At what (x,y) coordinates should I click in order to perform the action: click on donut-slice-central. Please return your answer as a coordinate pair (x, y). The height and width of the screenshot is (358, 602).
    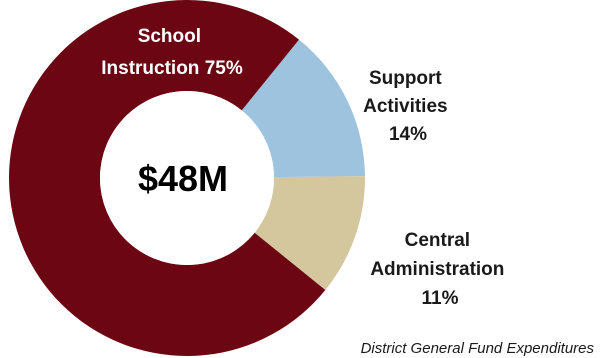
    Looking at the image, I should click on (309, 233).